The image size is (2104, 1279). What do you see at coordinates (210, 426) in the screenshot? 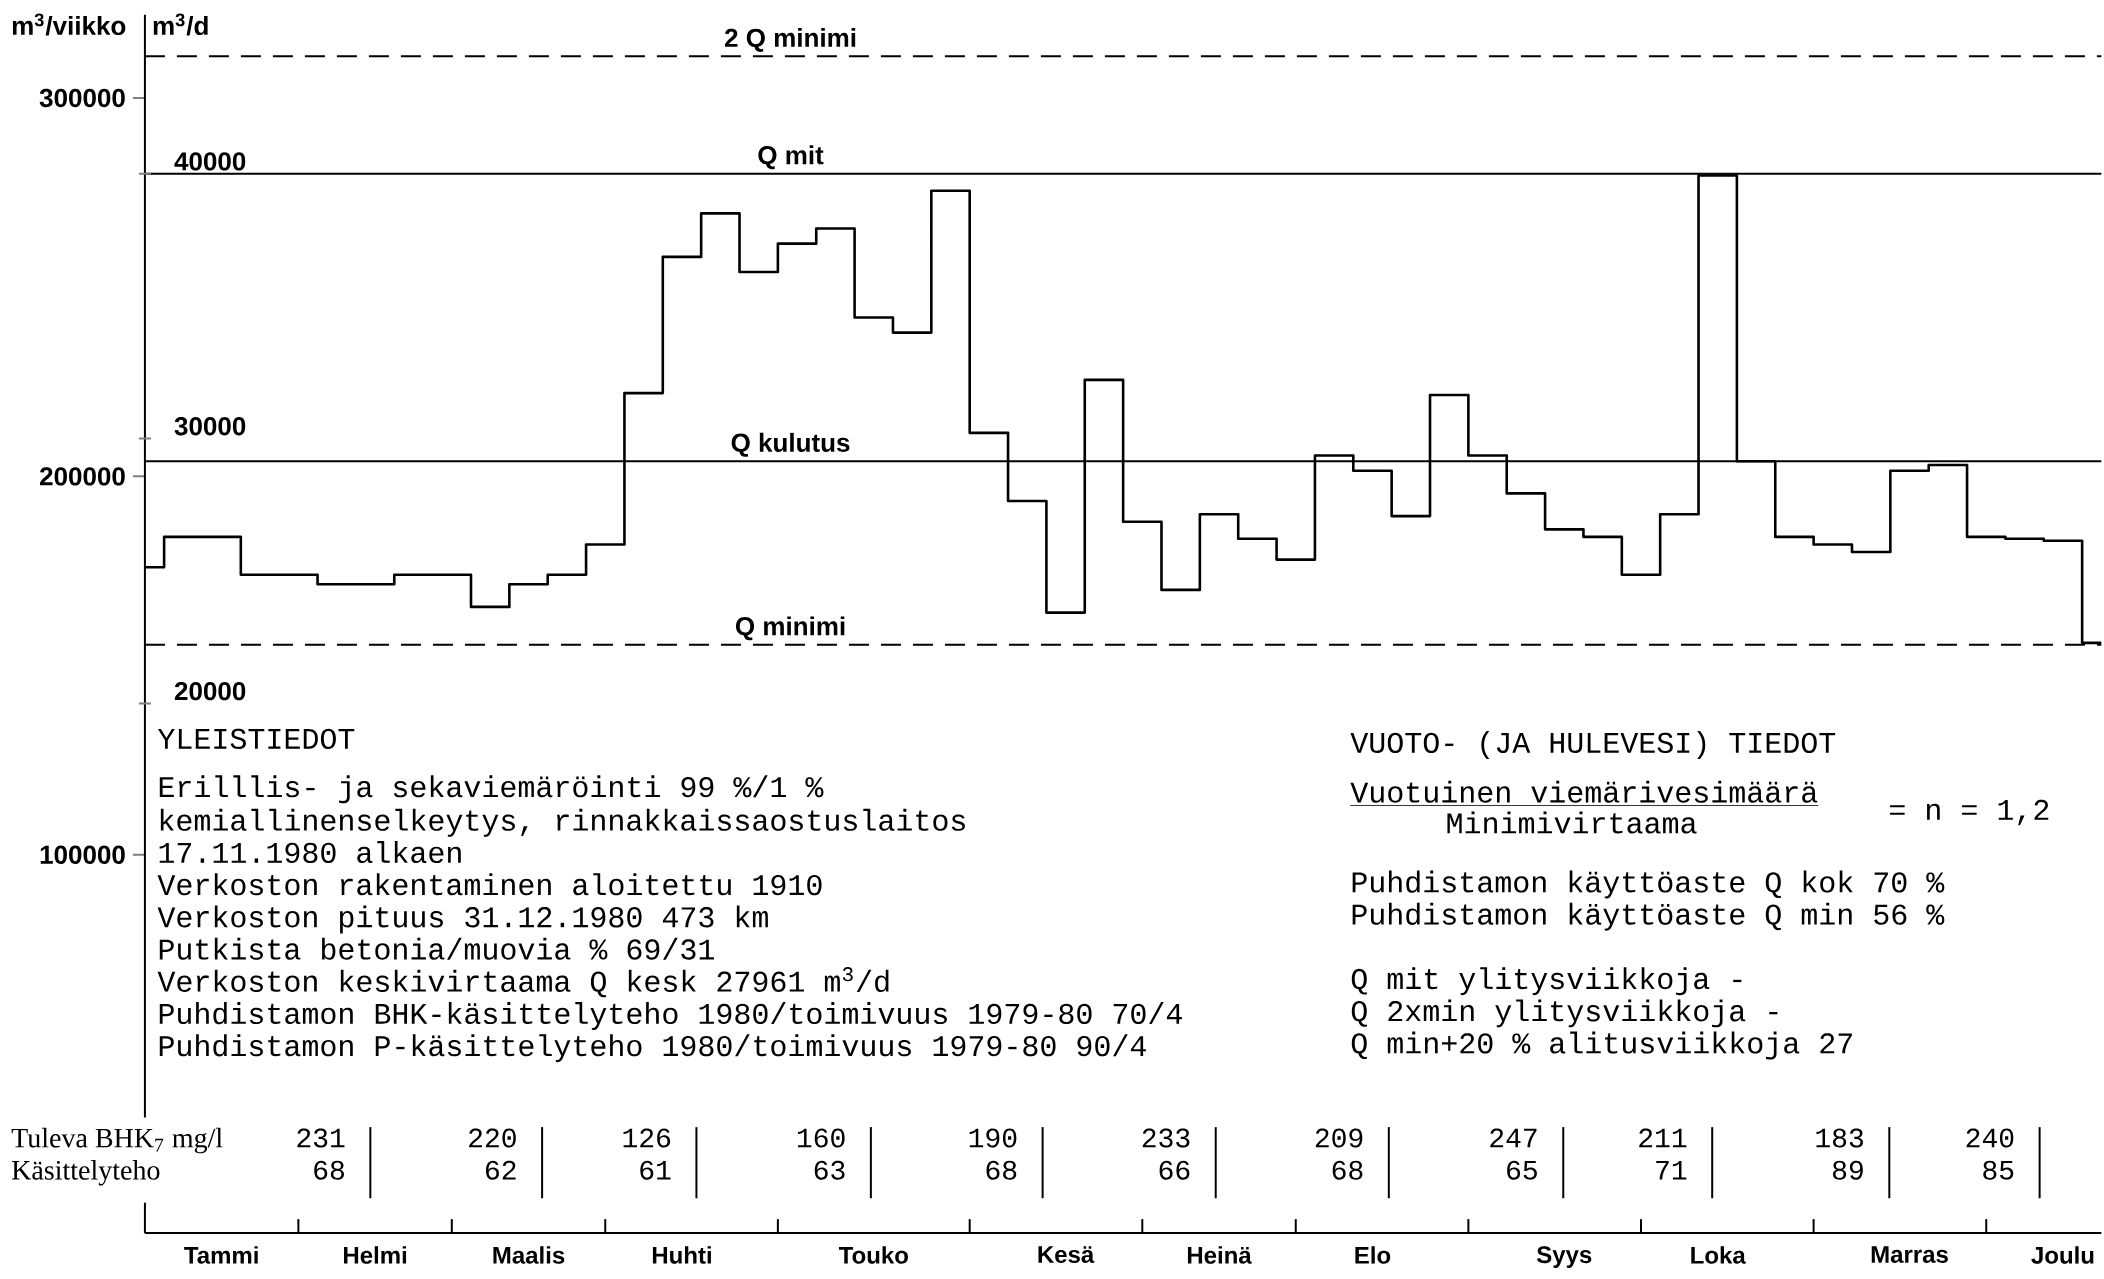
I see `y2-tick-label: 30000` at bounding box center [210, 426].